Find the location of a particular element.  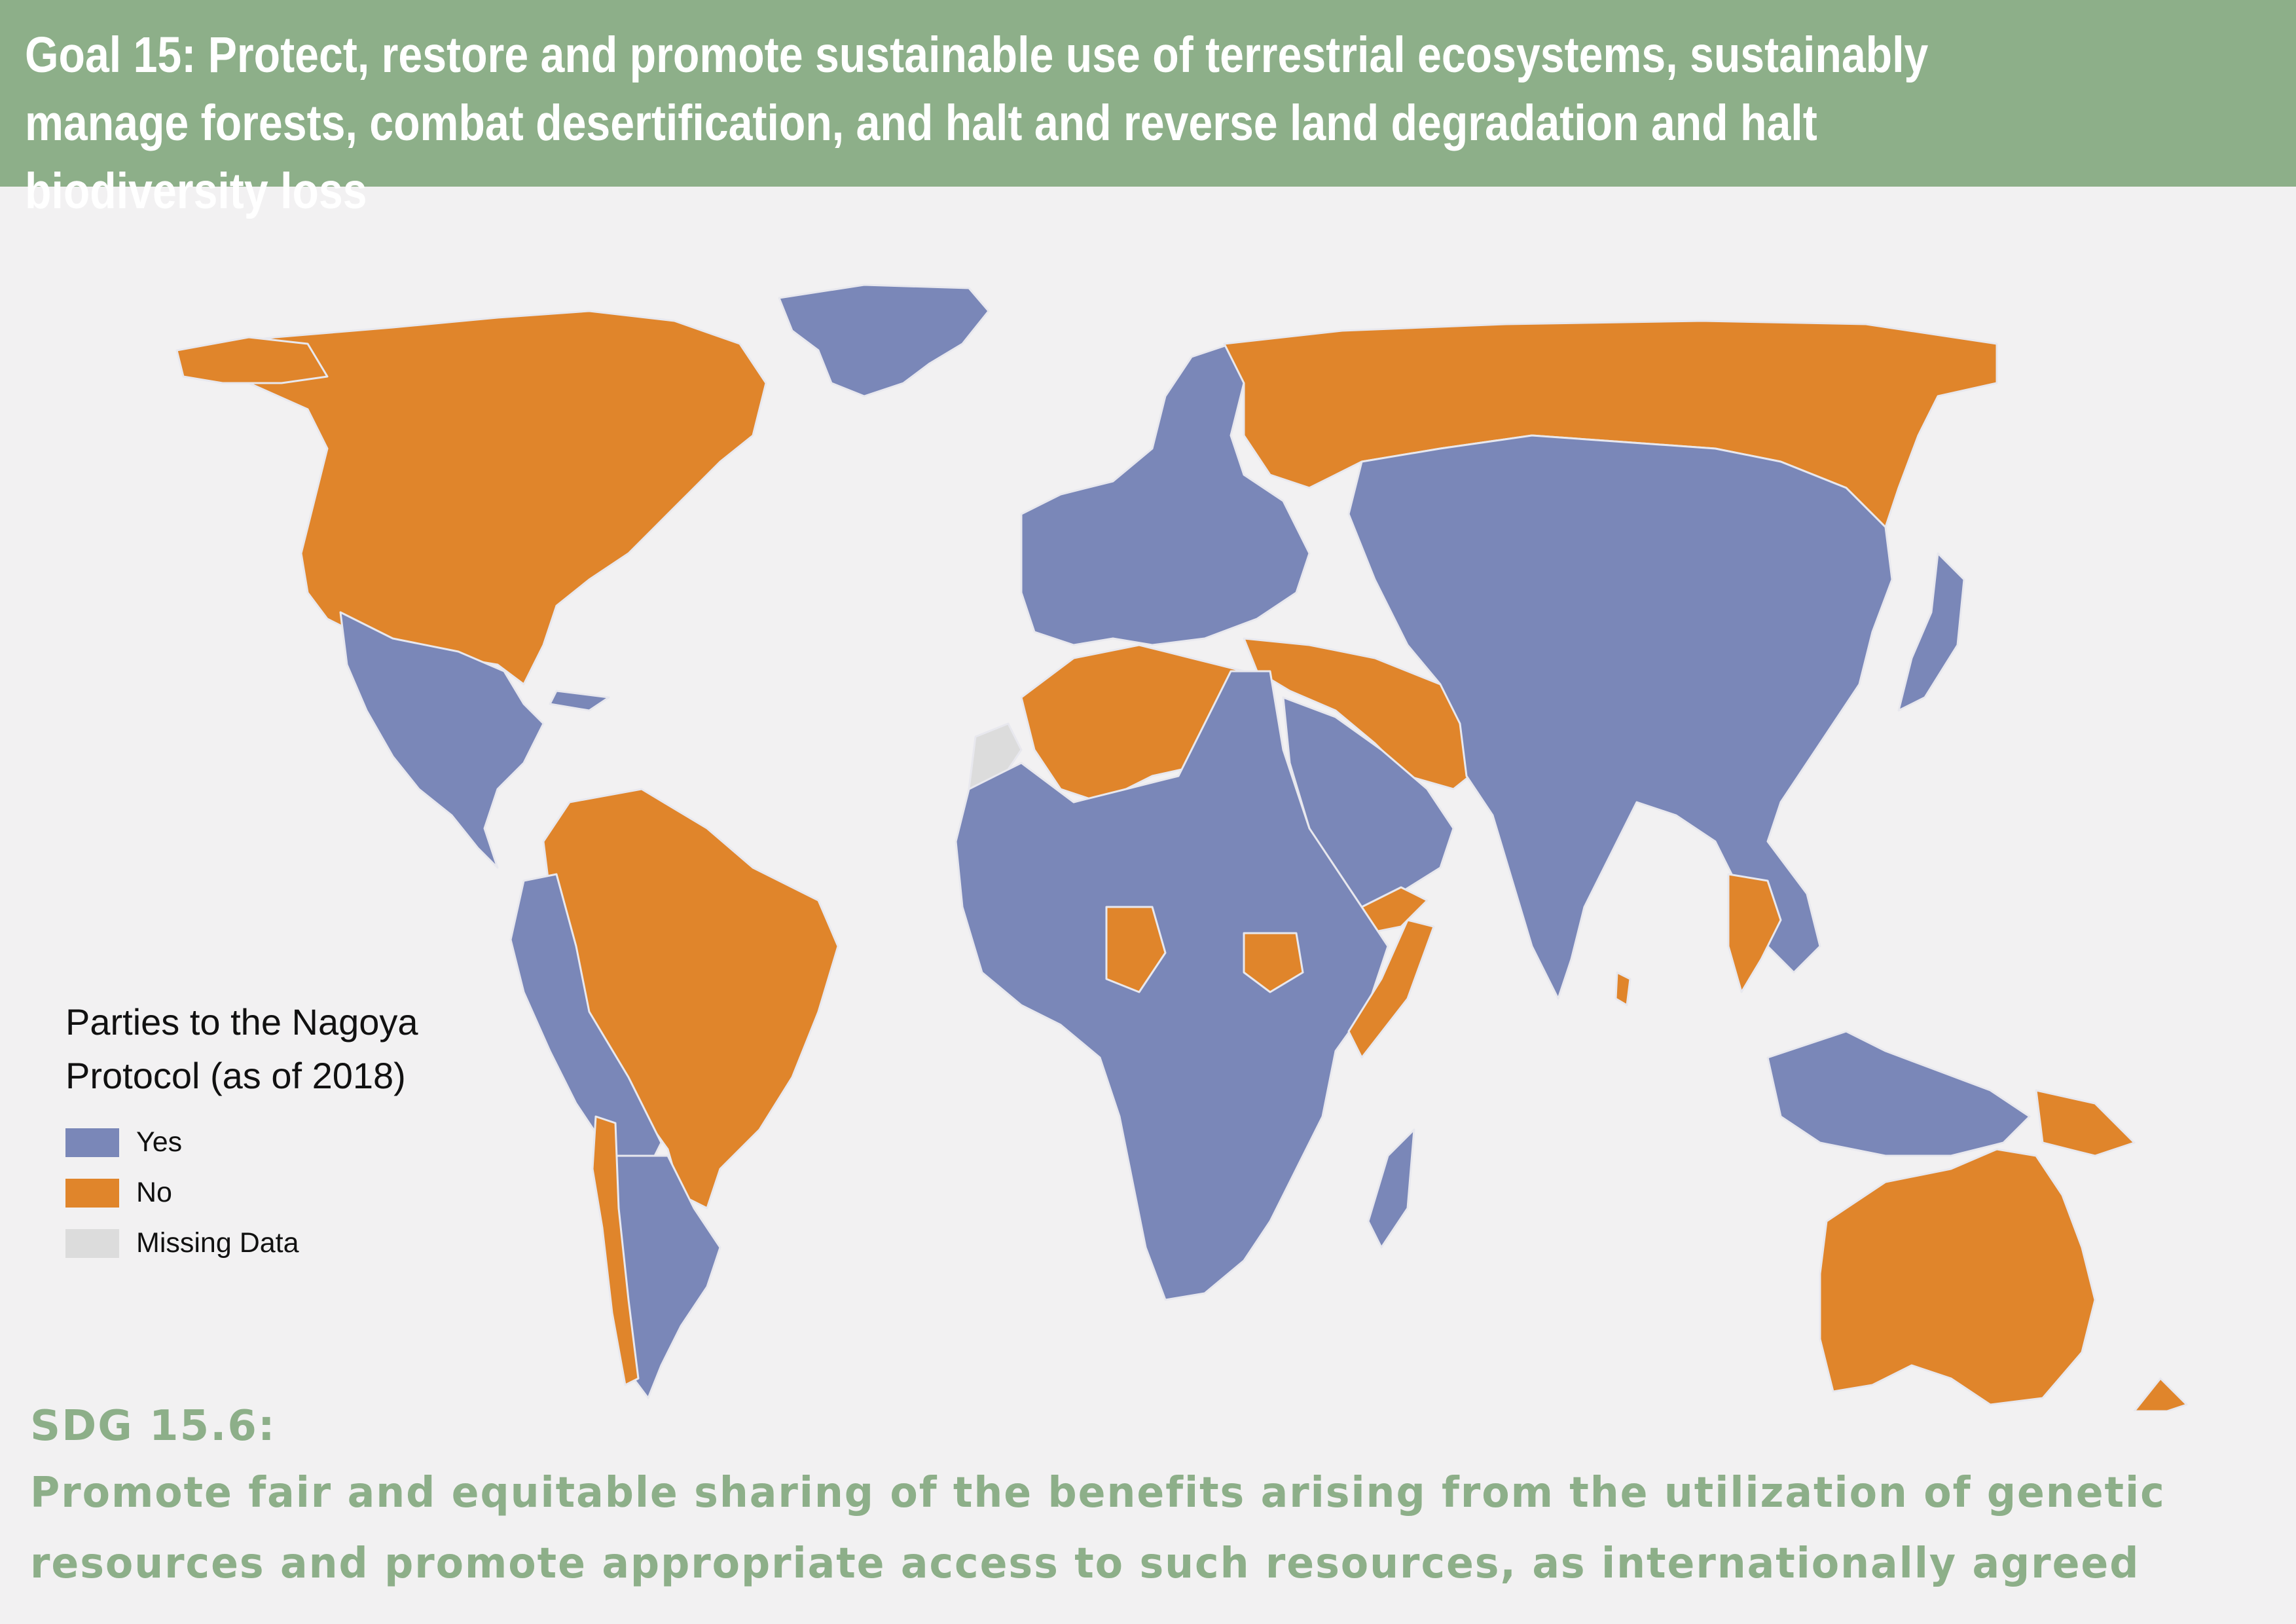

sri-lanka is located at coordinates (1622, 988).